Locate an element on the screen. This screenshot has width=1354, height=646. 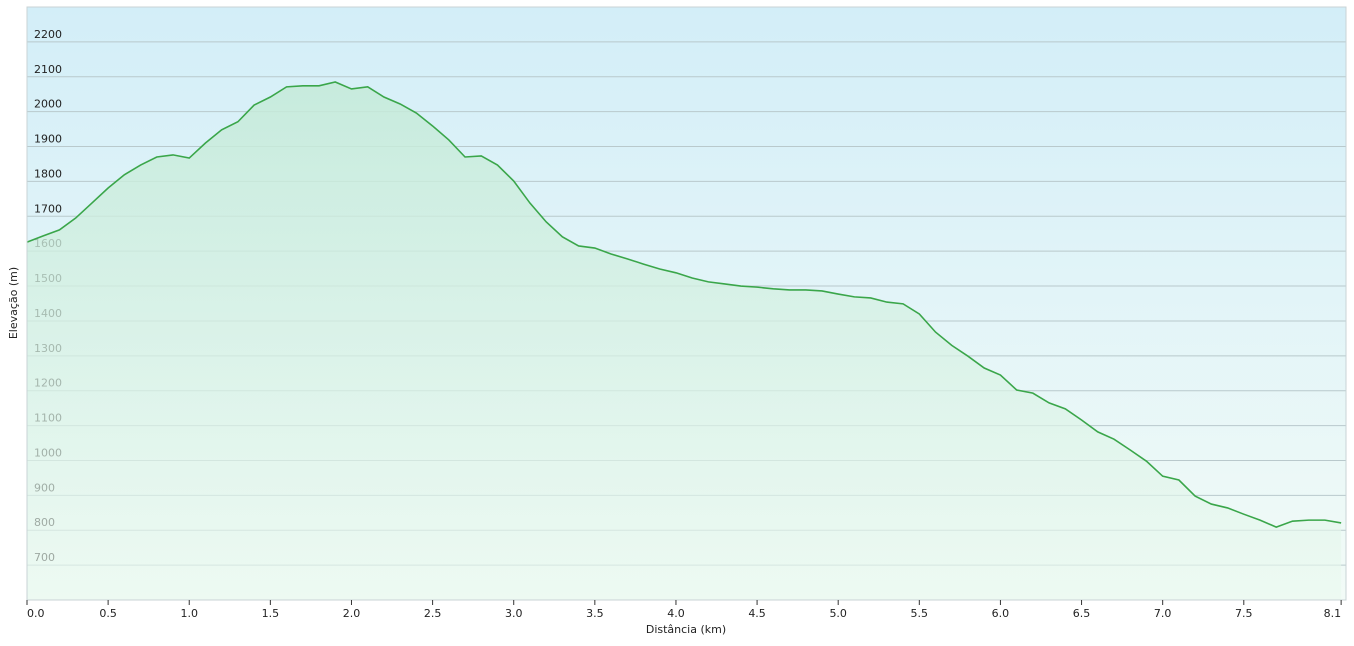
y-tick-label: 2100 is located at coordinates (48, 69).